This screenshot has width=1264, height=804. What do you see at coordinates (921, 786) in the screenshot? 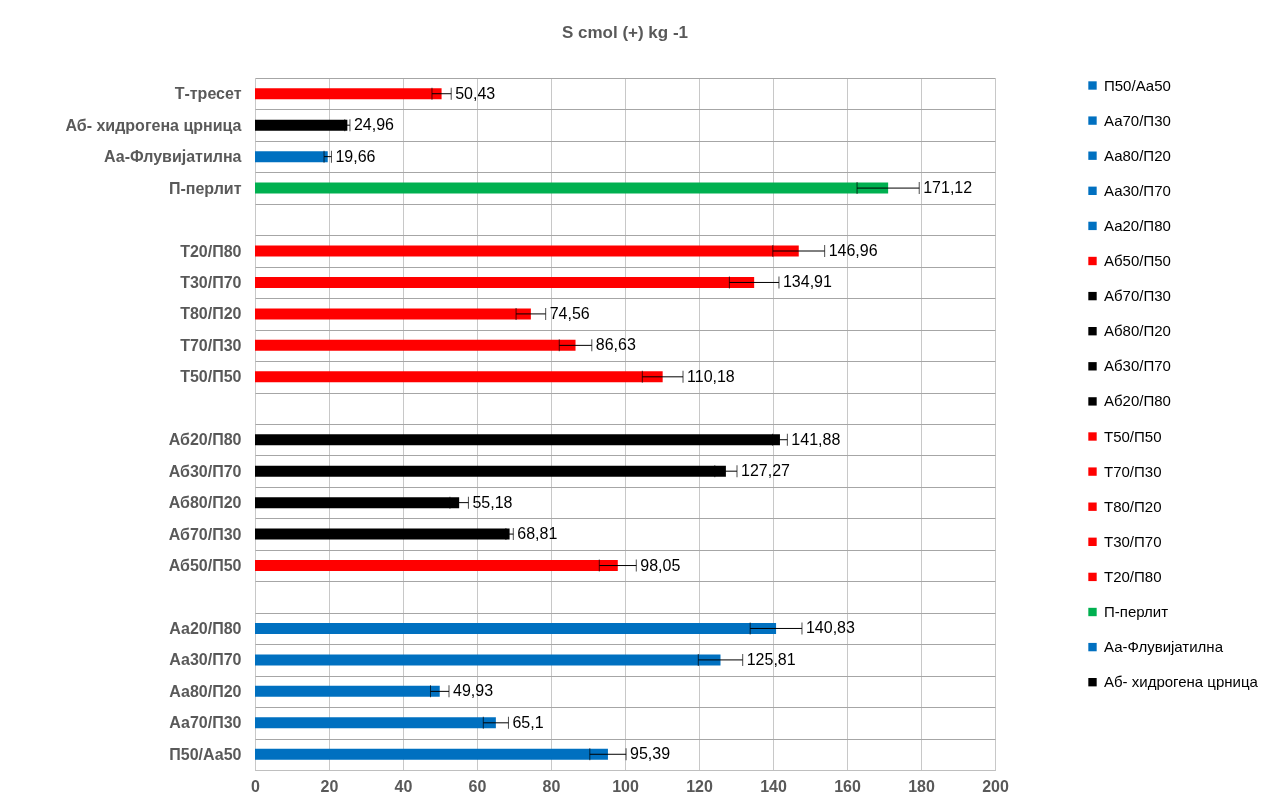
I see `x-tick-label: 180` at bounding box center [921, 786].